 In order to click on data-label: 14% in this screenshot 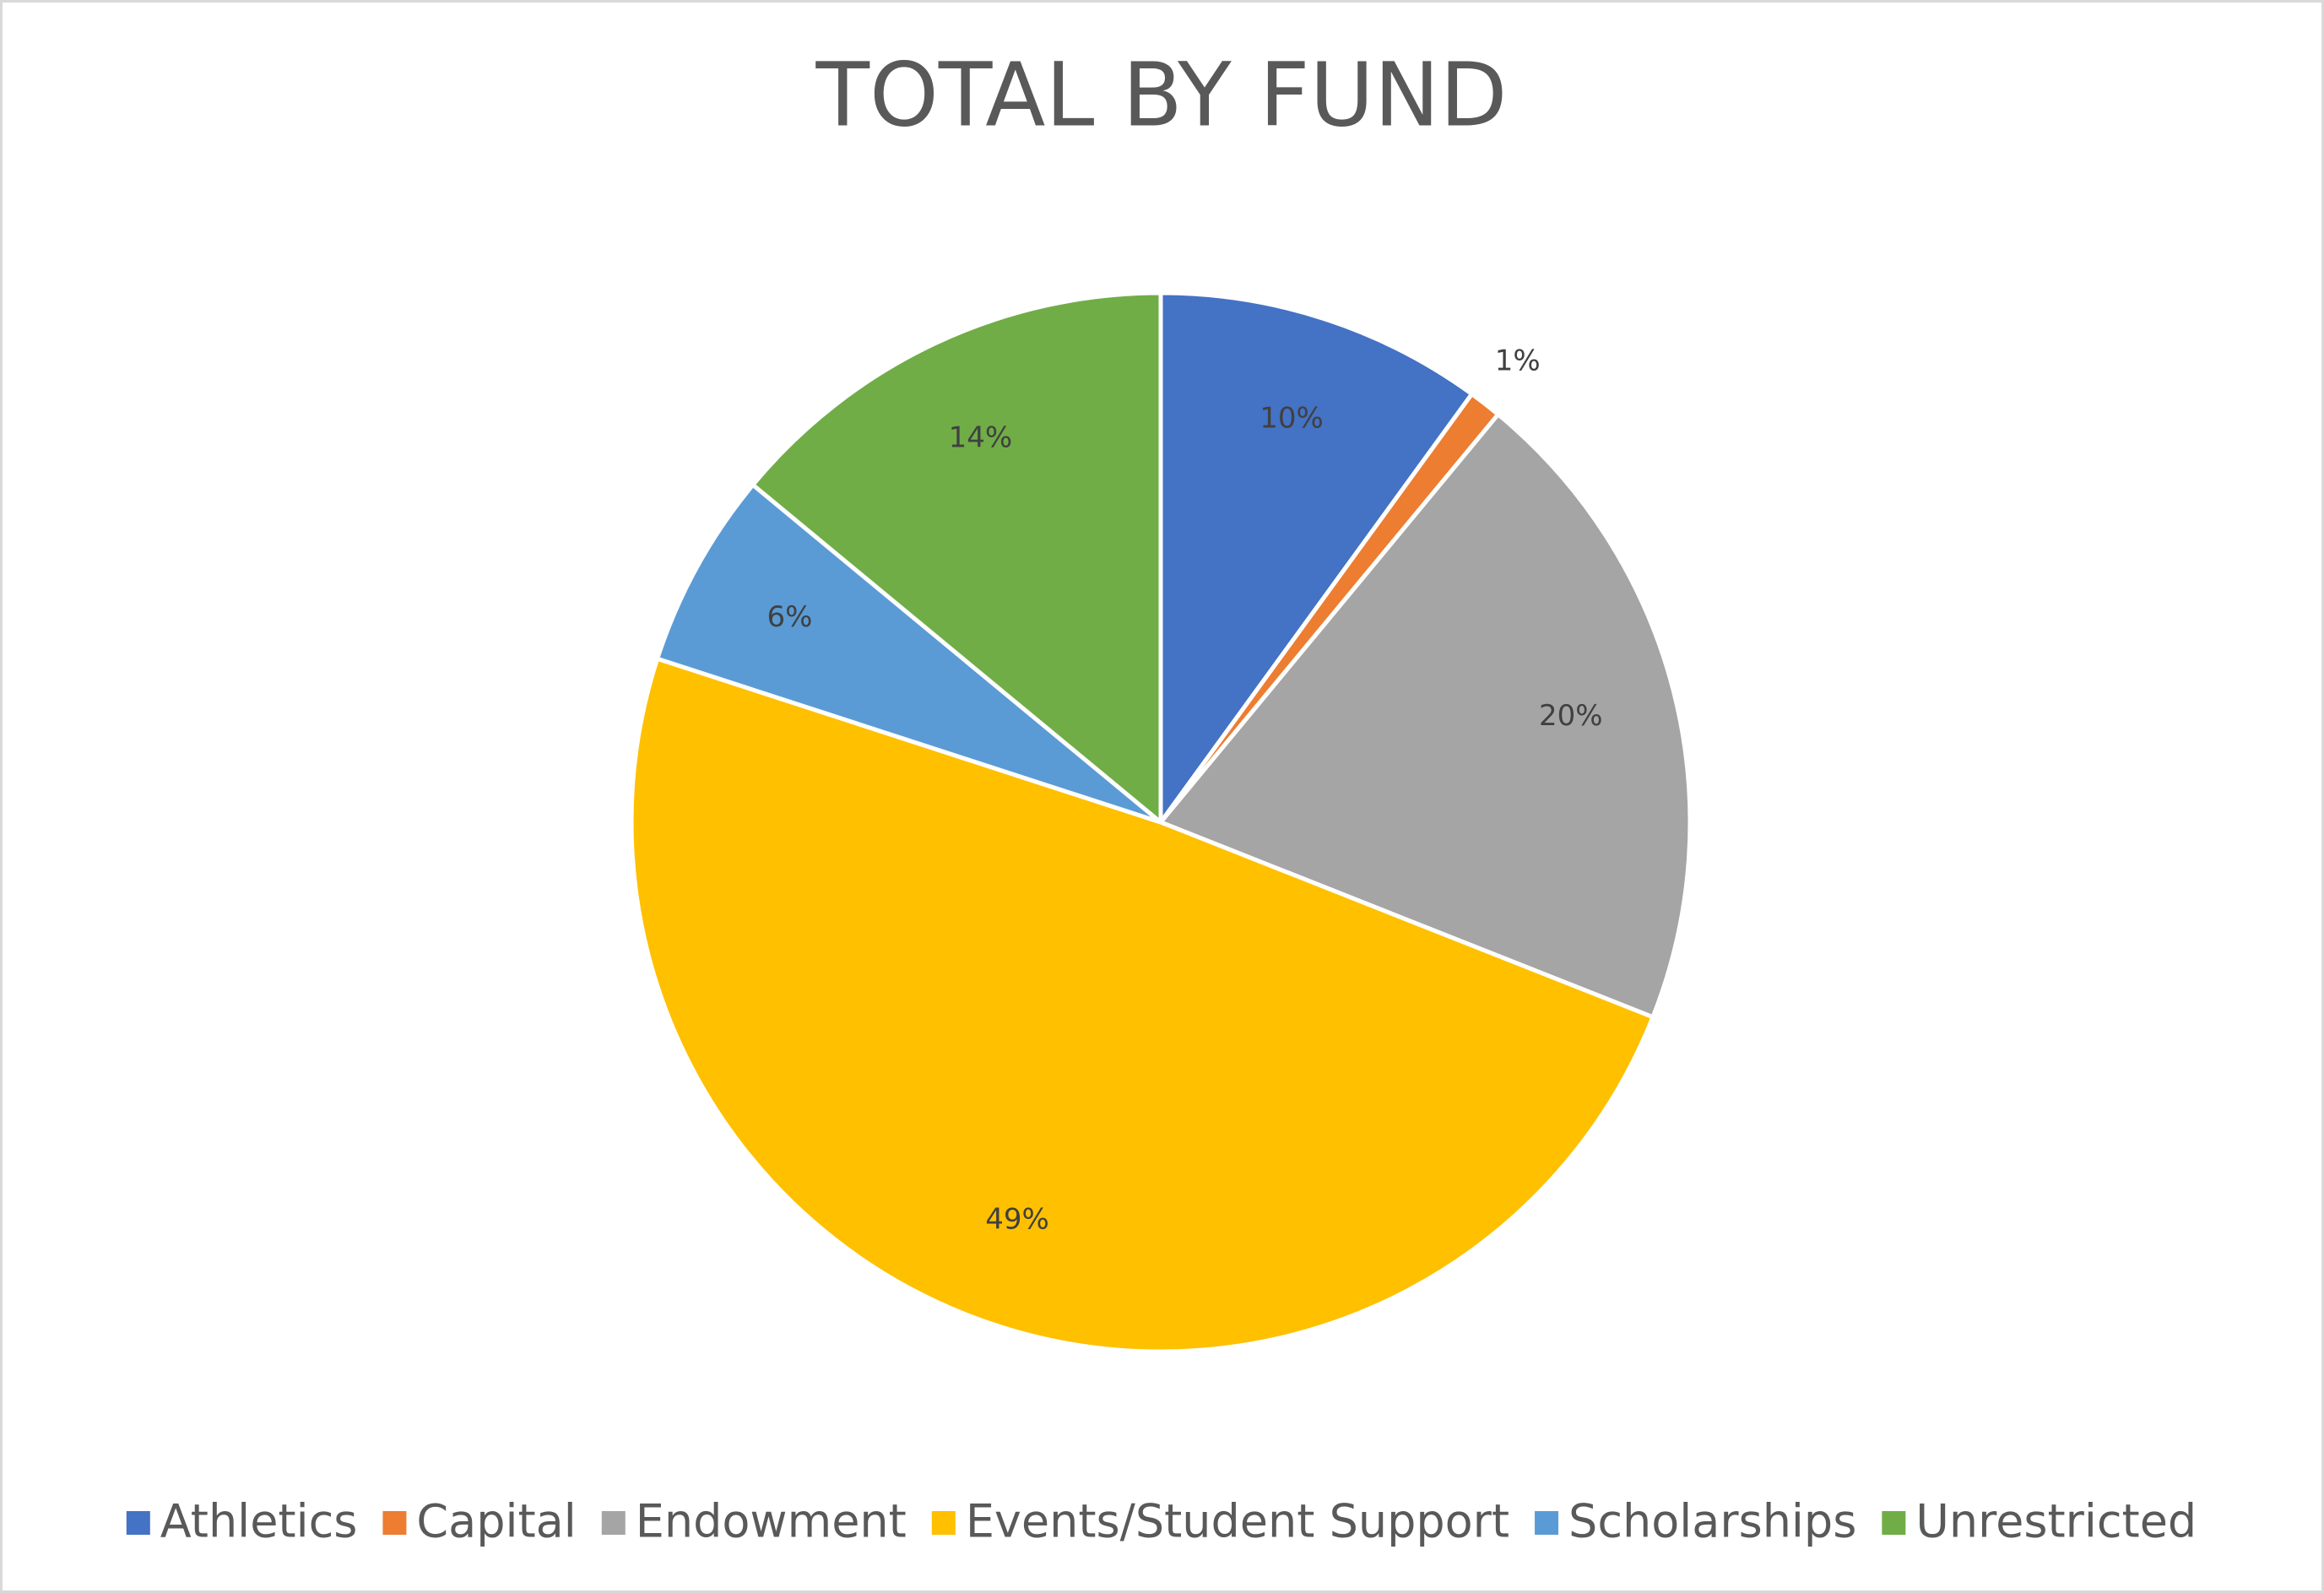, I will do `click(981, 438)`.